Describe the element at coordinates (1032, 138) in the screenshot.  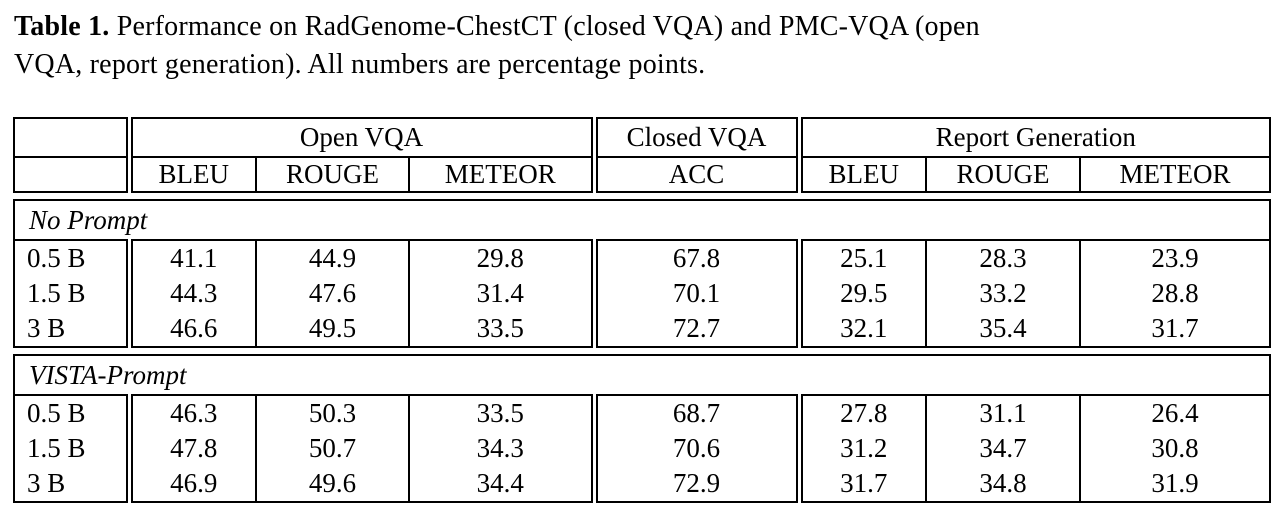
I see `group-header-report-generation: Report Generation` at that location.